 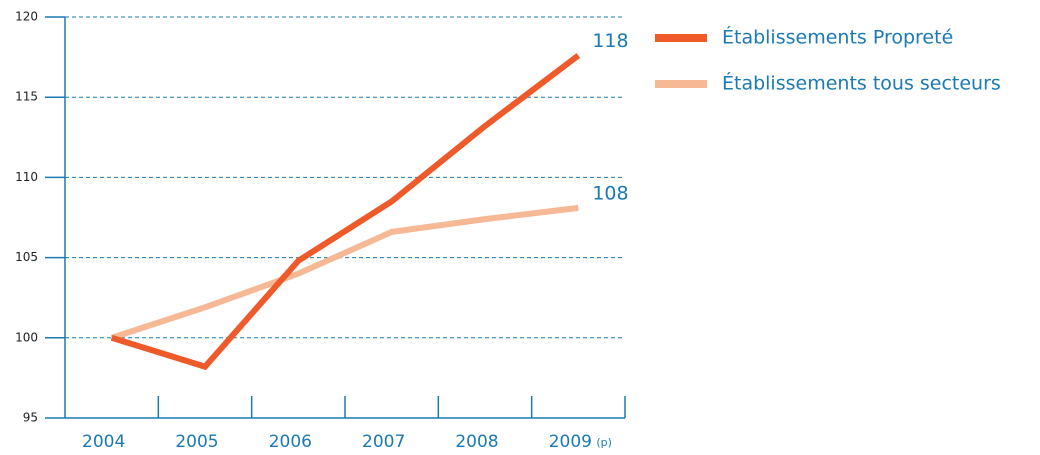 I want to click on value-label: 108, so click(x=610, y=193).